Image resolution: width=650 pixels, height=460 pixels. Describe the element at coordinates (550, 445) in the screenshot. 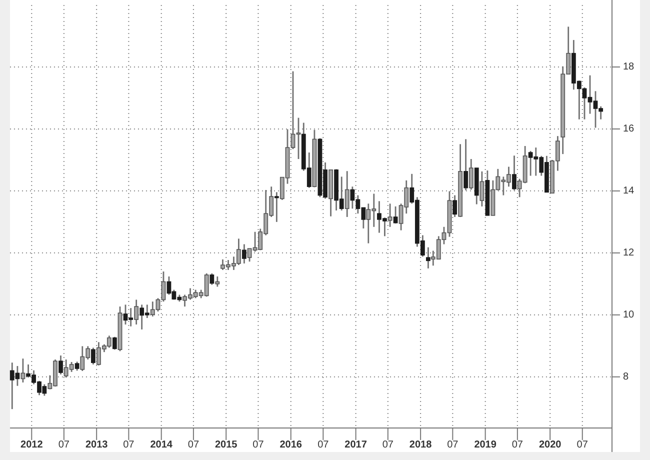

I see `x-tick-label: 2020` at that location.